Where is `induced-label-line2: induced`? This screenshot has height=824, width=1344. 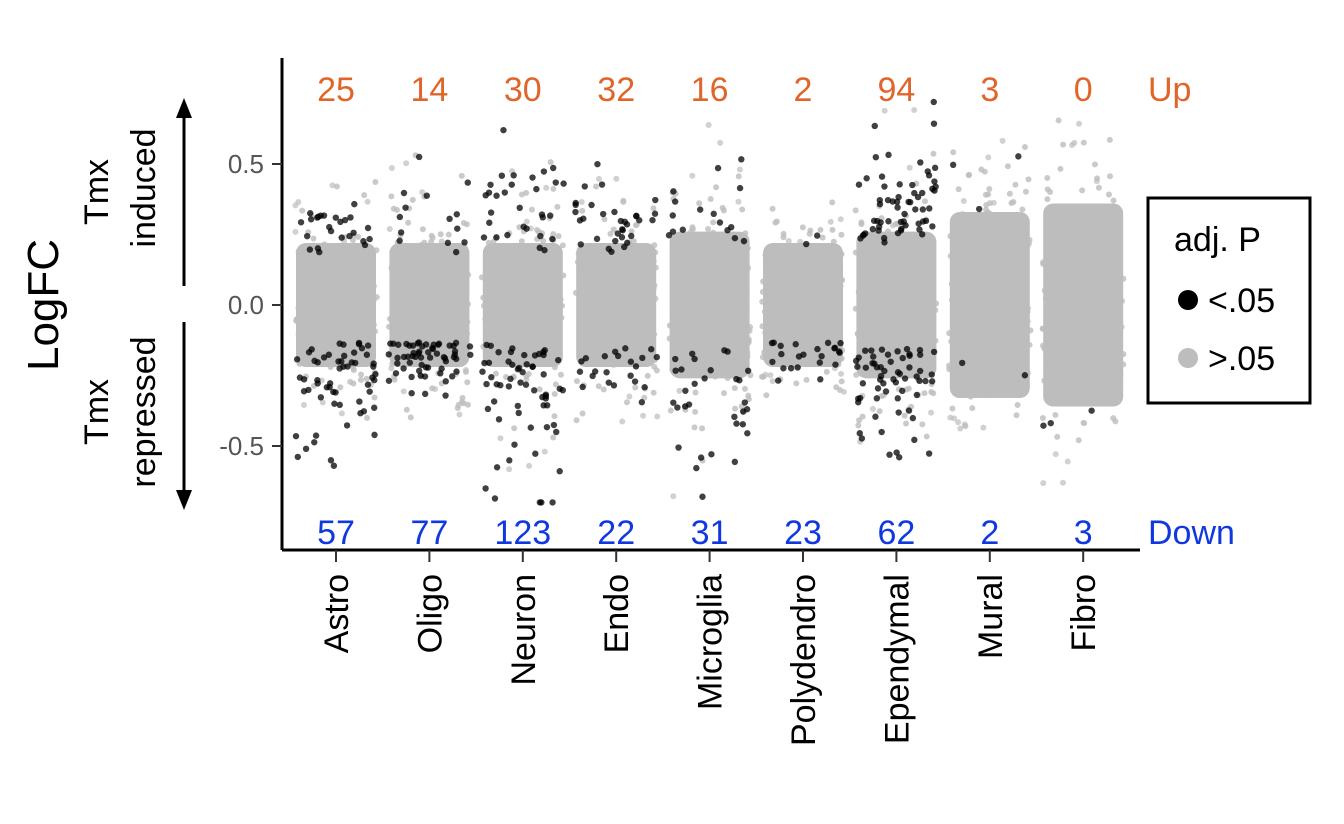 induced-label-line2: induced is located at coordinates (144, 187).